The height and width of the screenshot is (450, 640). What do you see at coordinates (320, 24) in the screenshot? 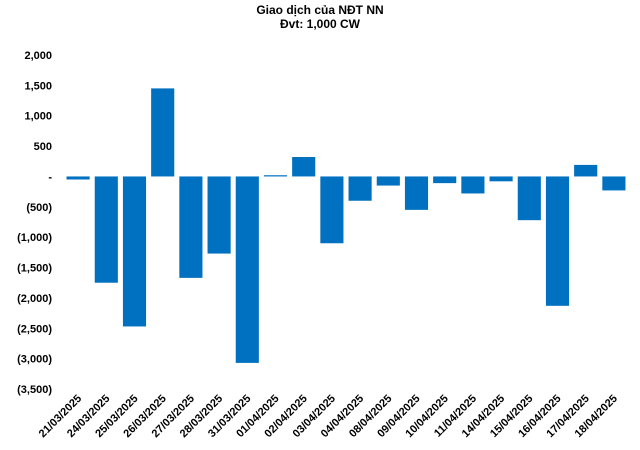
I see `chart-subtitle: Đvt: 1,000 CW` at bounding box center [320, 24].